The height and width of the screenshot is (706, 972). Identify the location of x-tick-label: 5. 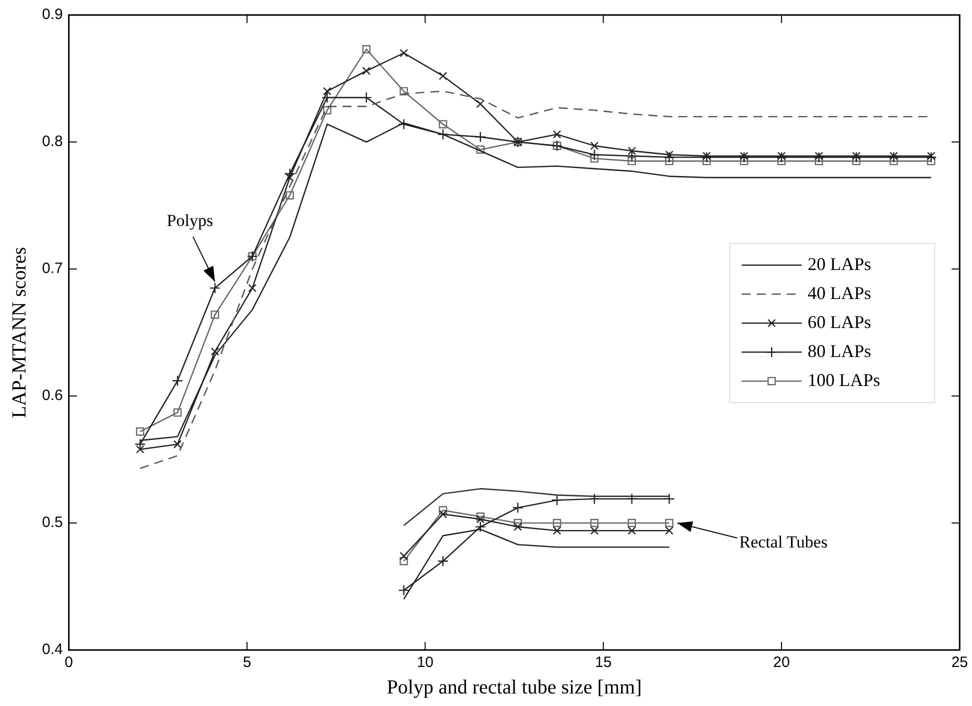
(247, 663).